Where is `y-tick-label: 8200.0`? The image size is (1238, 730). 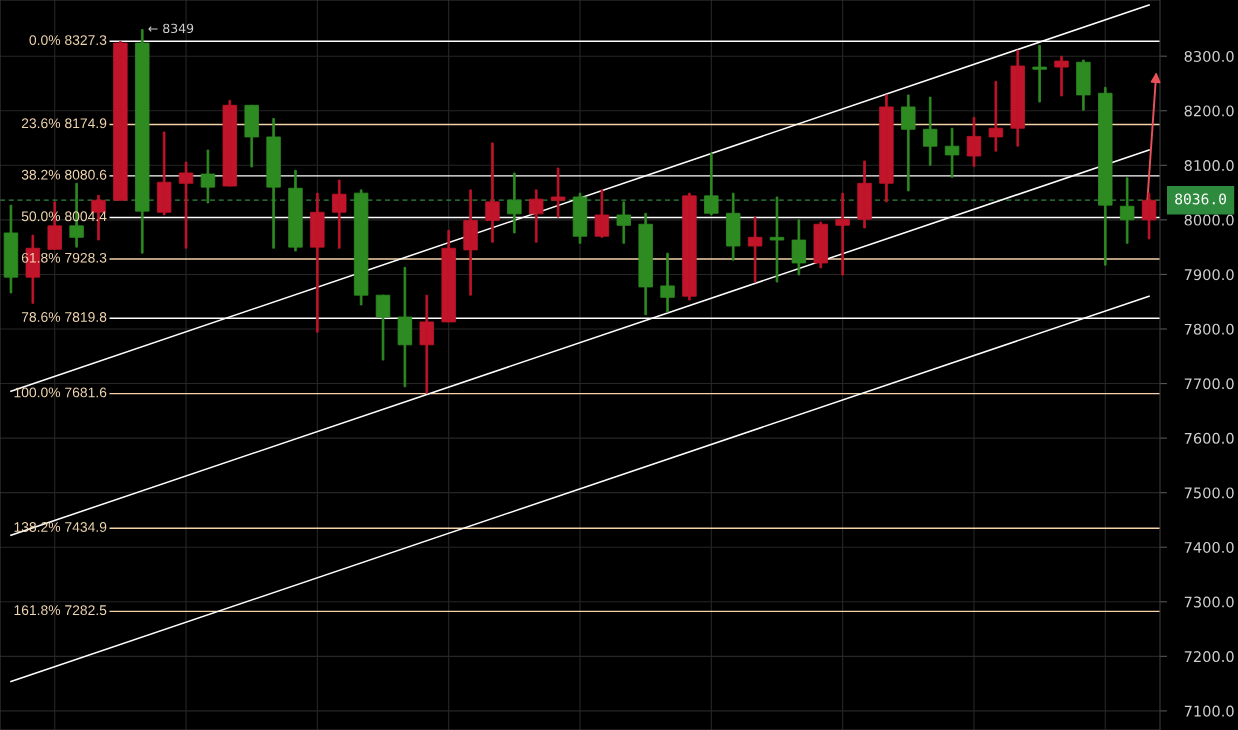
y-tick-label: 8200.0 is located at coordinates (1209, 111).